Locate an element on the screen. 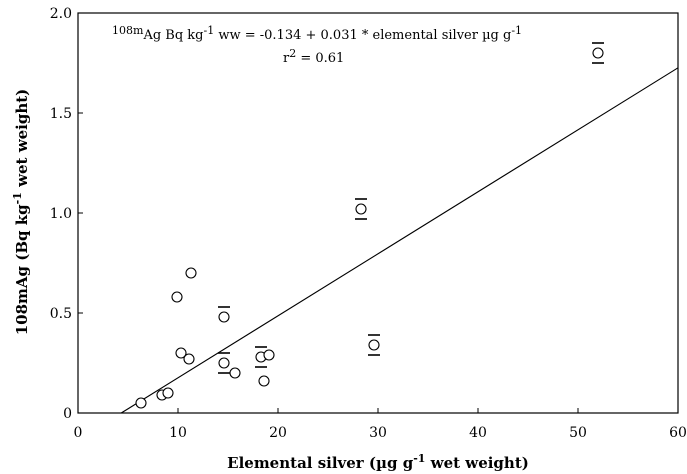  y-axis-title: 108mAg (Bq kg-1 wet weight) is located at coordinates (21, 212).